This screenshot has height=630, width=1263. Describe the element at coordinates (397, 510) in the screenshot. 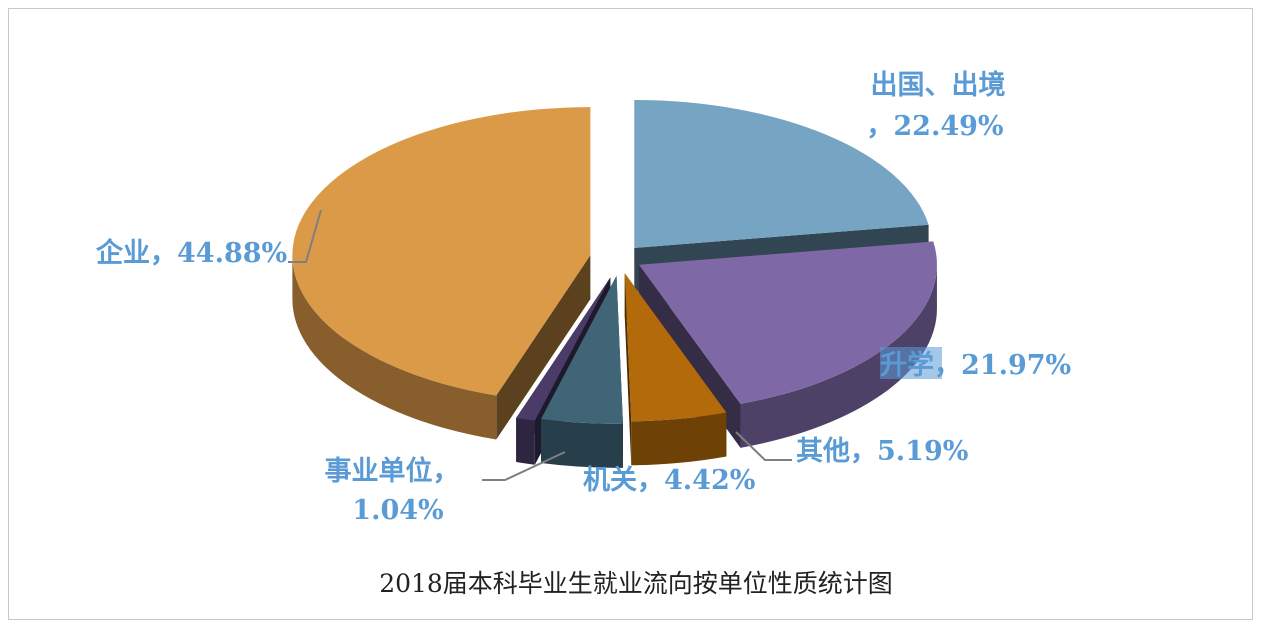

I see `label-institution-value: 1.04%` at that location.